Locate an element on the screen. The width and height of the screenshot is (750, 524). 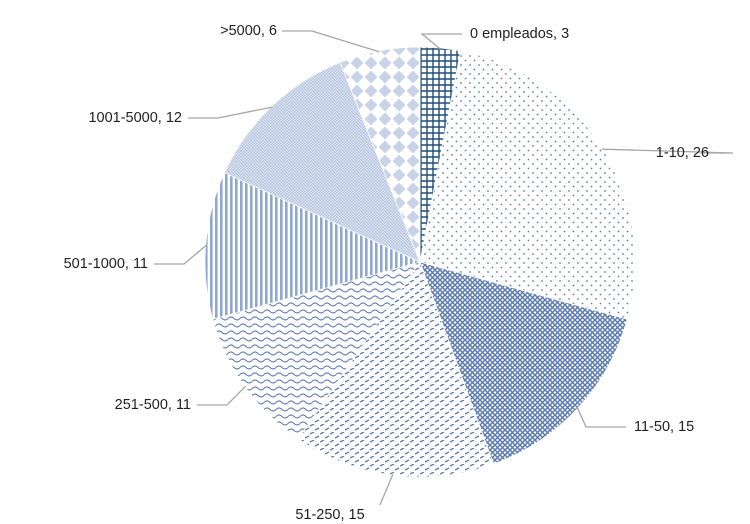
data-label-0-empleados: 0 empleados, 3 is located at coordinates (519, 34).